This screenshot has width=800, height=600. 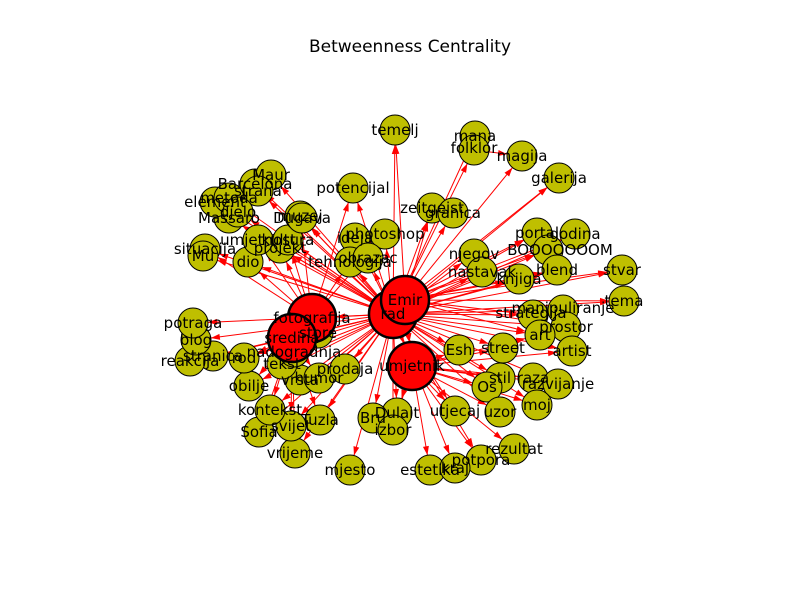 I want to click on node-label-dugava: Dugava, so click(x=302, y=218).